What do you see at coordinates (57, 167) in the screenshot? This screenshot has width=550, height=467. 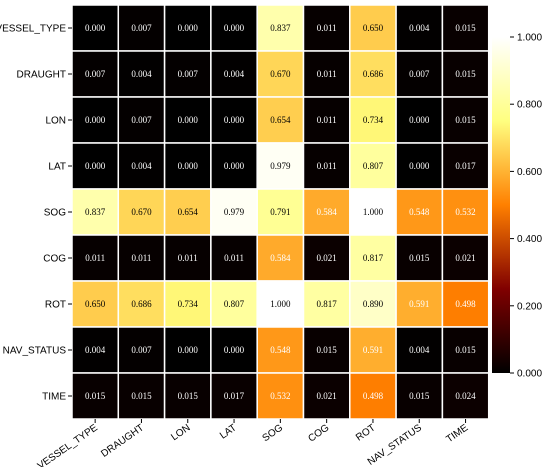 I see `y-tick-label: LAT` at bounding box center [57, 167].